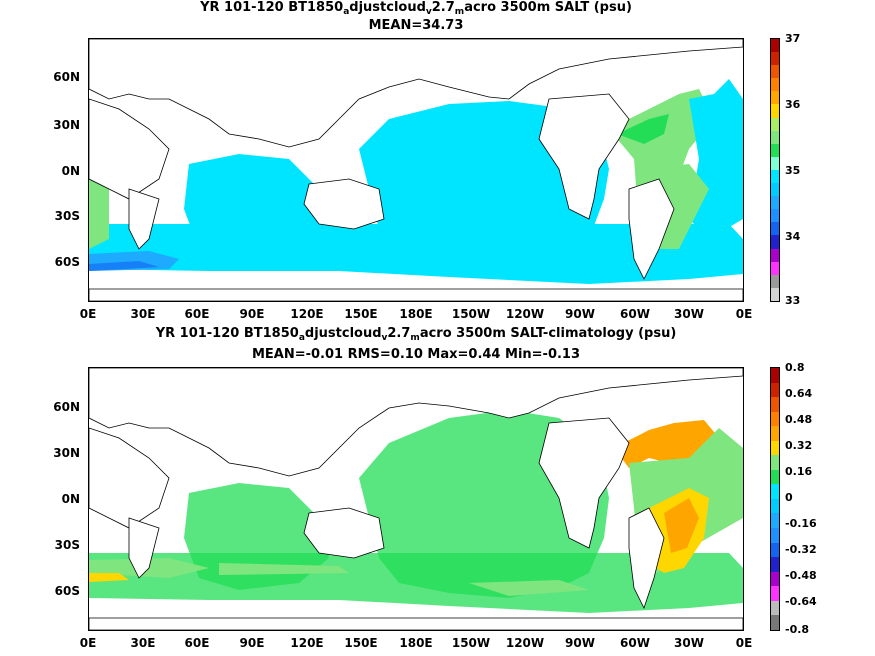 The height and width of the screenshot is (656, 875). What do you see at coordinates (70, 499) in the screenshot?
I see `panel2-lat-label: 0N` at bounding box center [70, 499].